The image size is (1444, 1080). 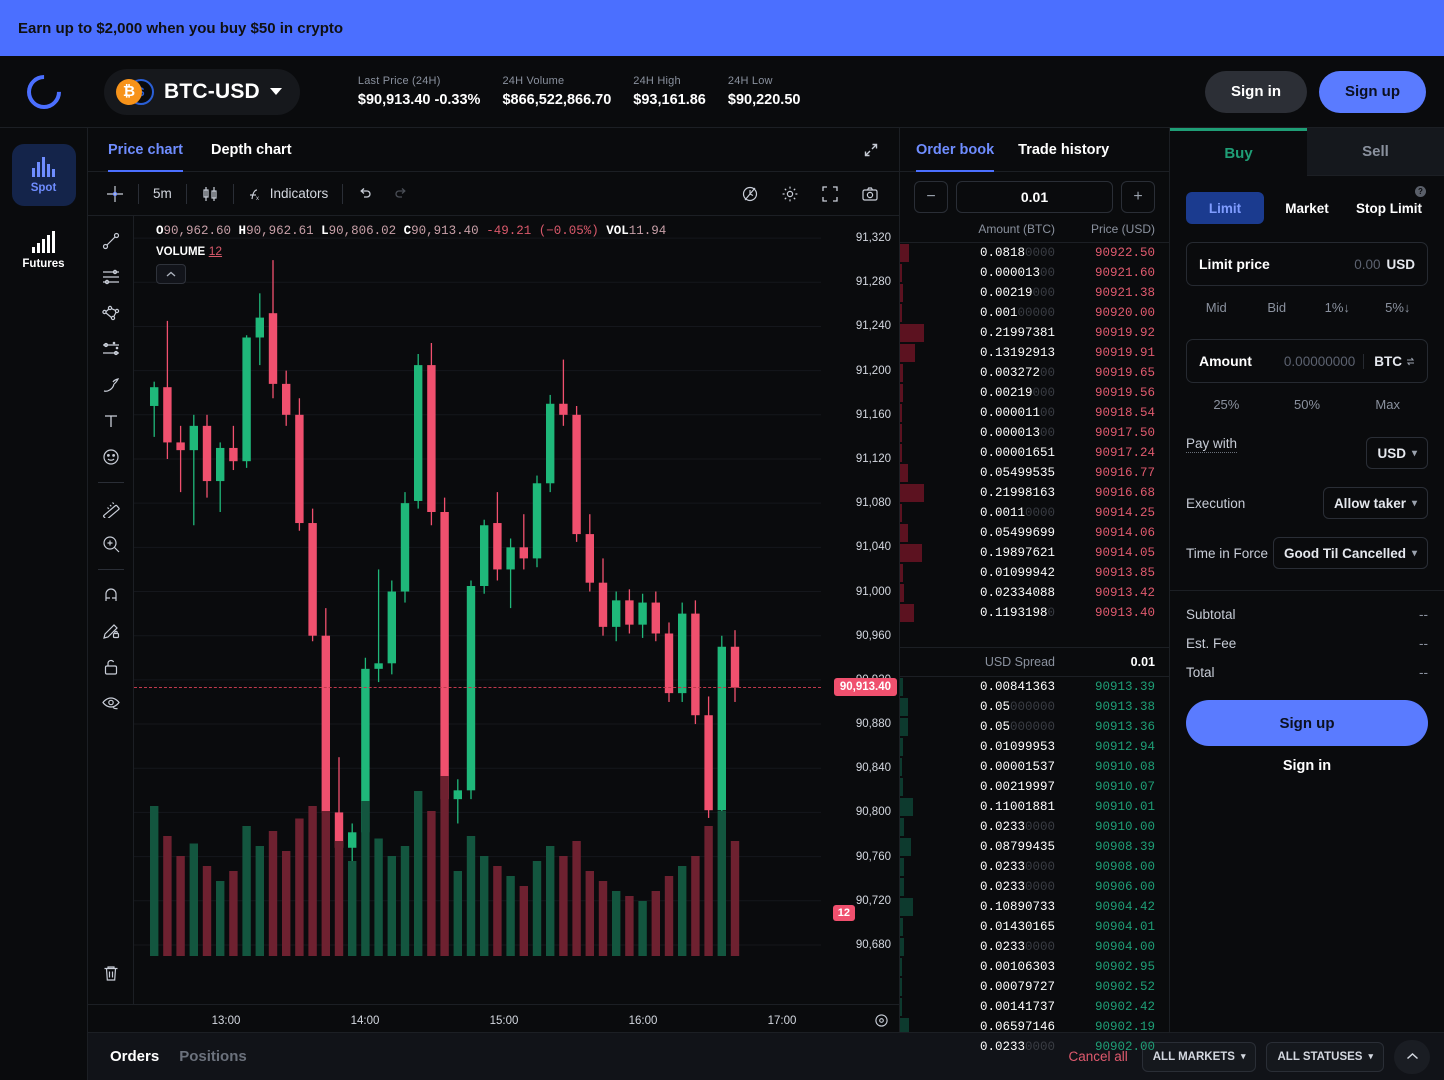 What do you see at coordinates (871, 150) in the screenshot?
I see `expand-icon` at bounding box center [871, 150].